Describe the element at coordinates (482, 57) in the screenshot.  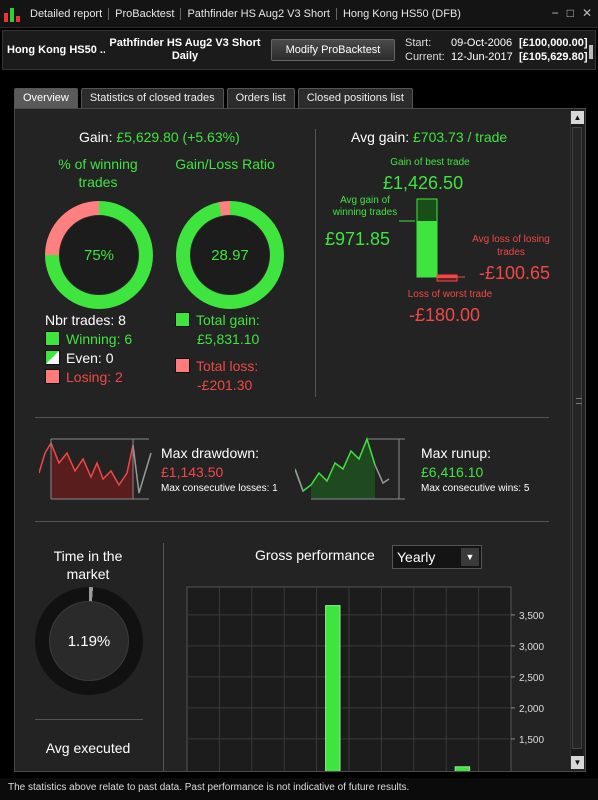
I see `current-date: 12-Jun-2017` at that location.